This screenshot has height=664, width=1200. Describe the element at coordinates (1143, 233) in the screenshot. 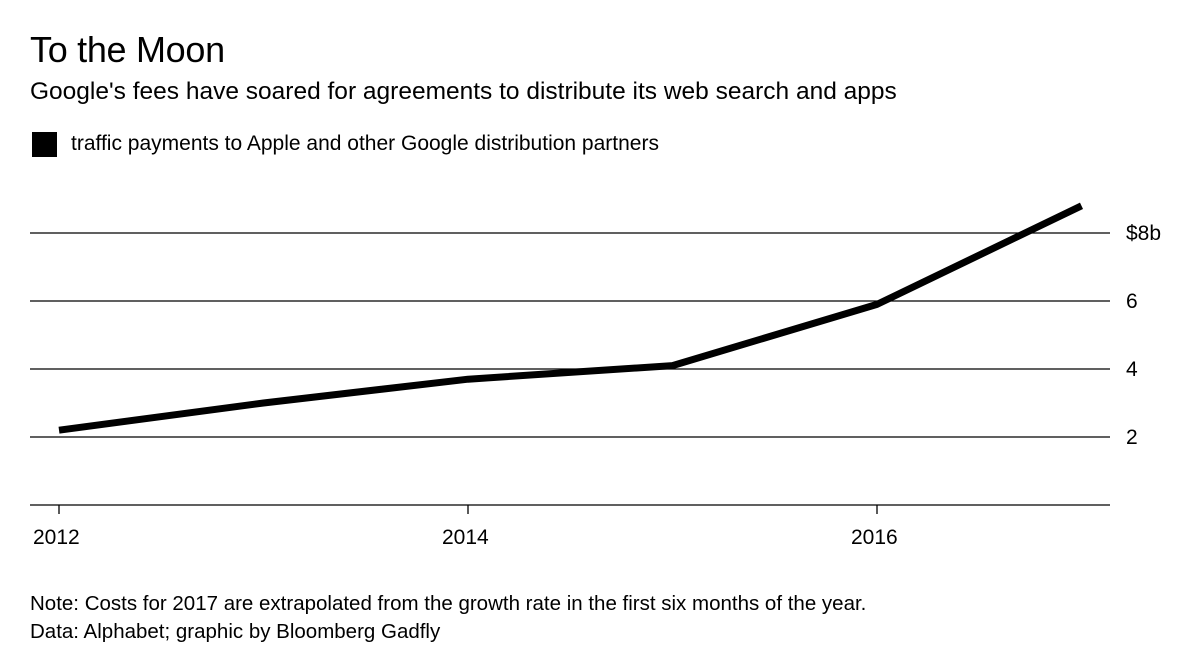

I see `y-tick-label: $8b` at that location.